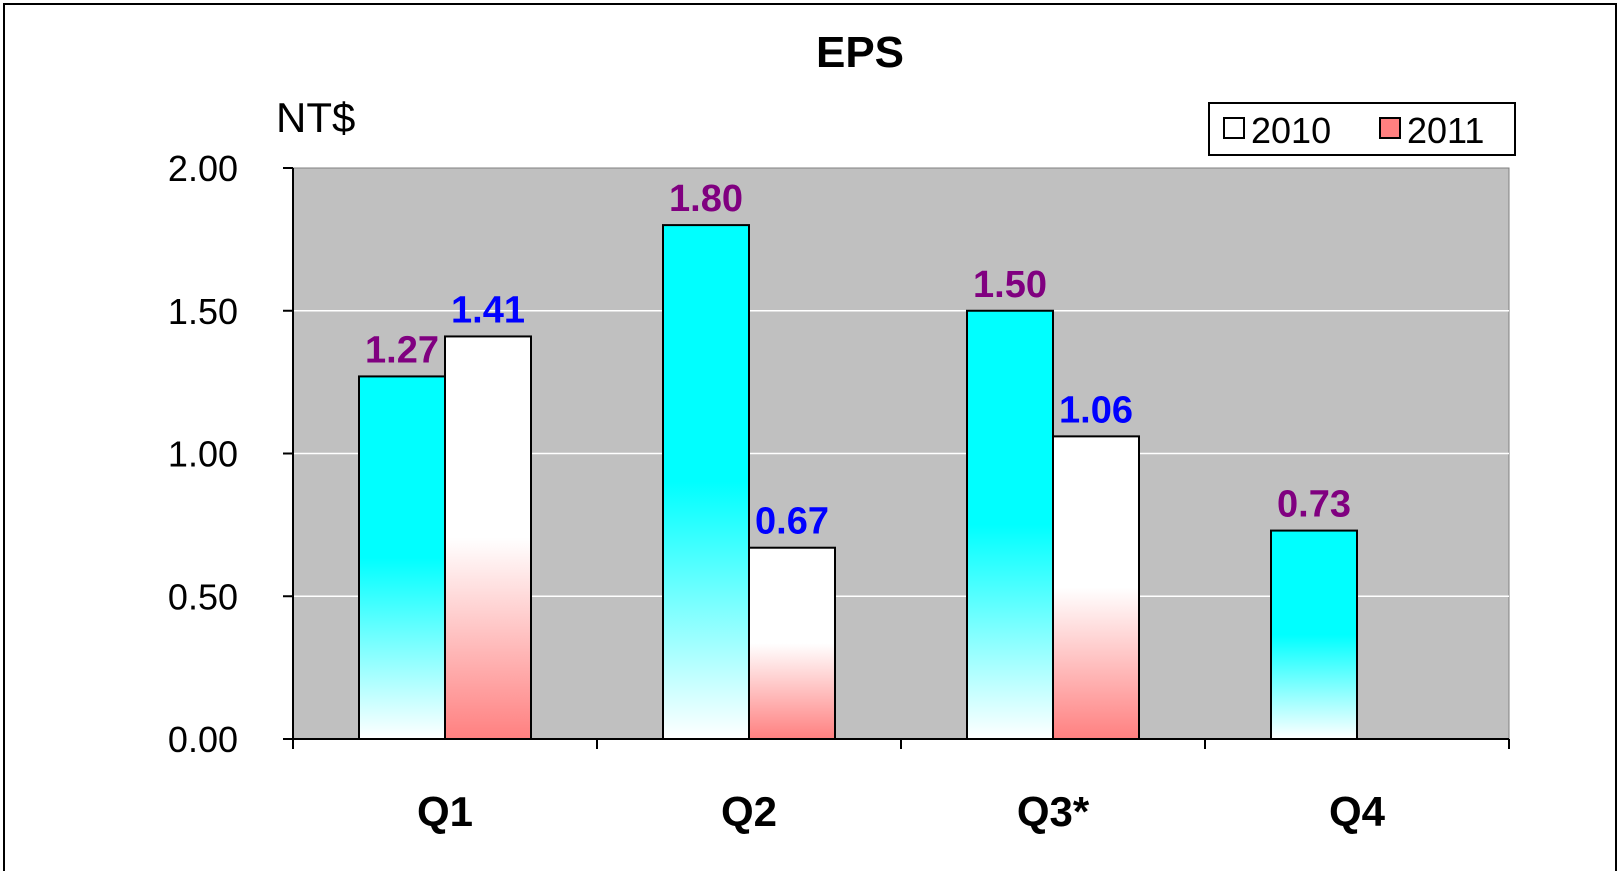 The height and width of the screenshot is (871, 1620). Describe the element at coordinates (792, 522) in the screenshot. I see `data-label-2011-Q2: 0.67` at that location.